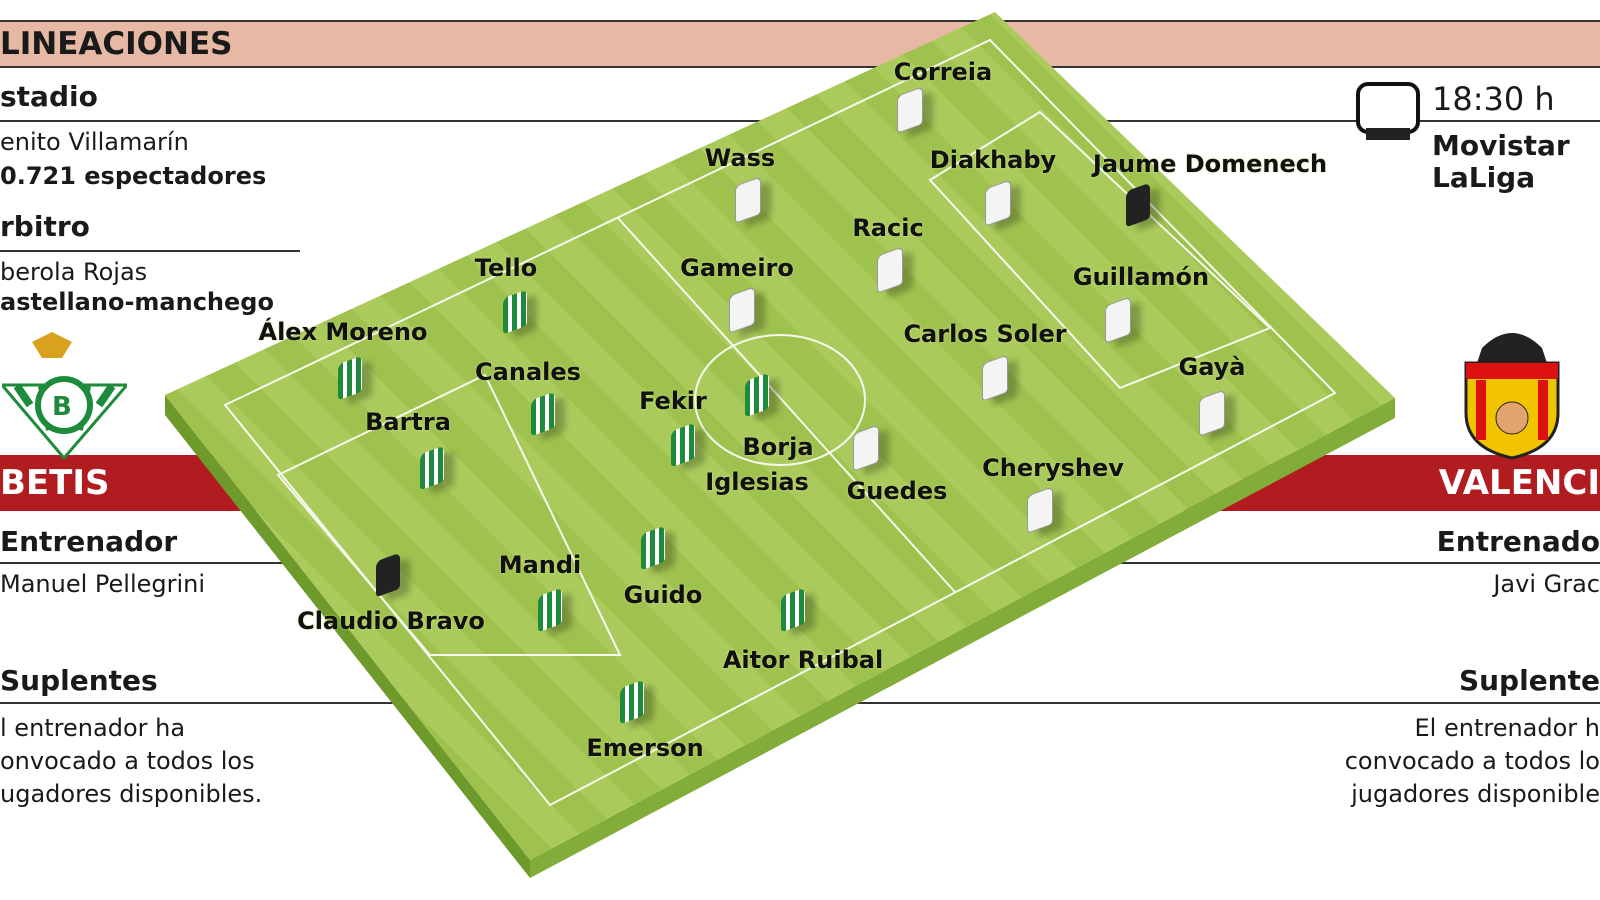  I want to click on player-name: Guillamón, so click(1141, 277).